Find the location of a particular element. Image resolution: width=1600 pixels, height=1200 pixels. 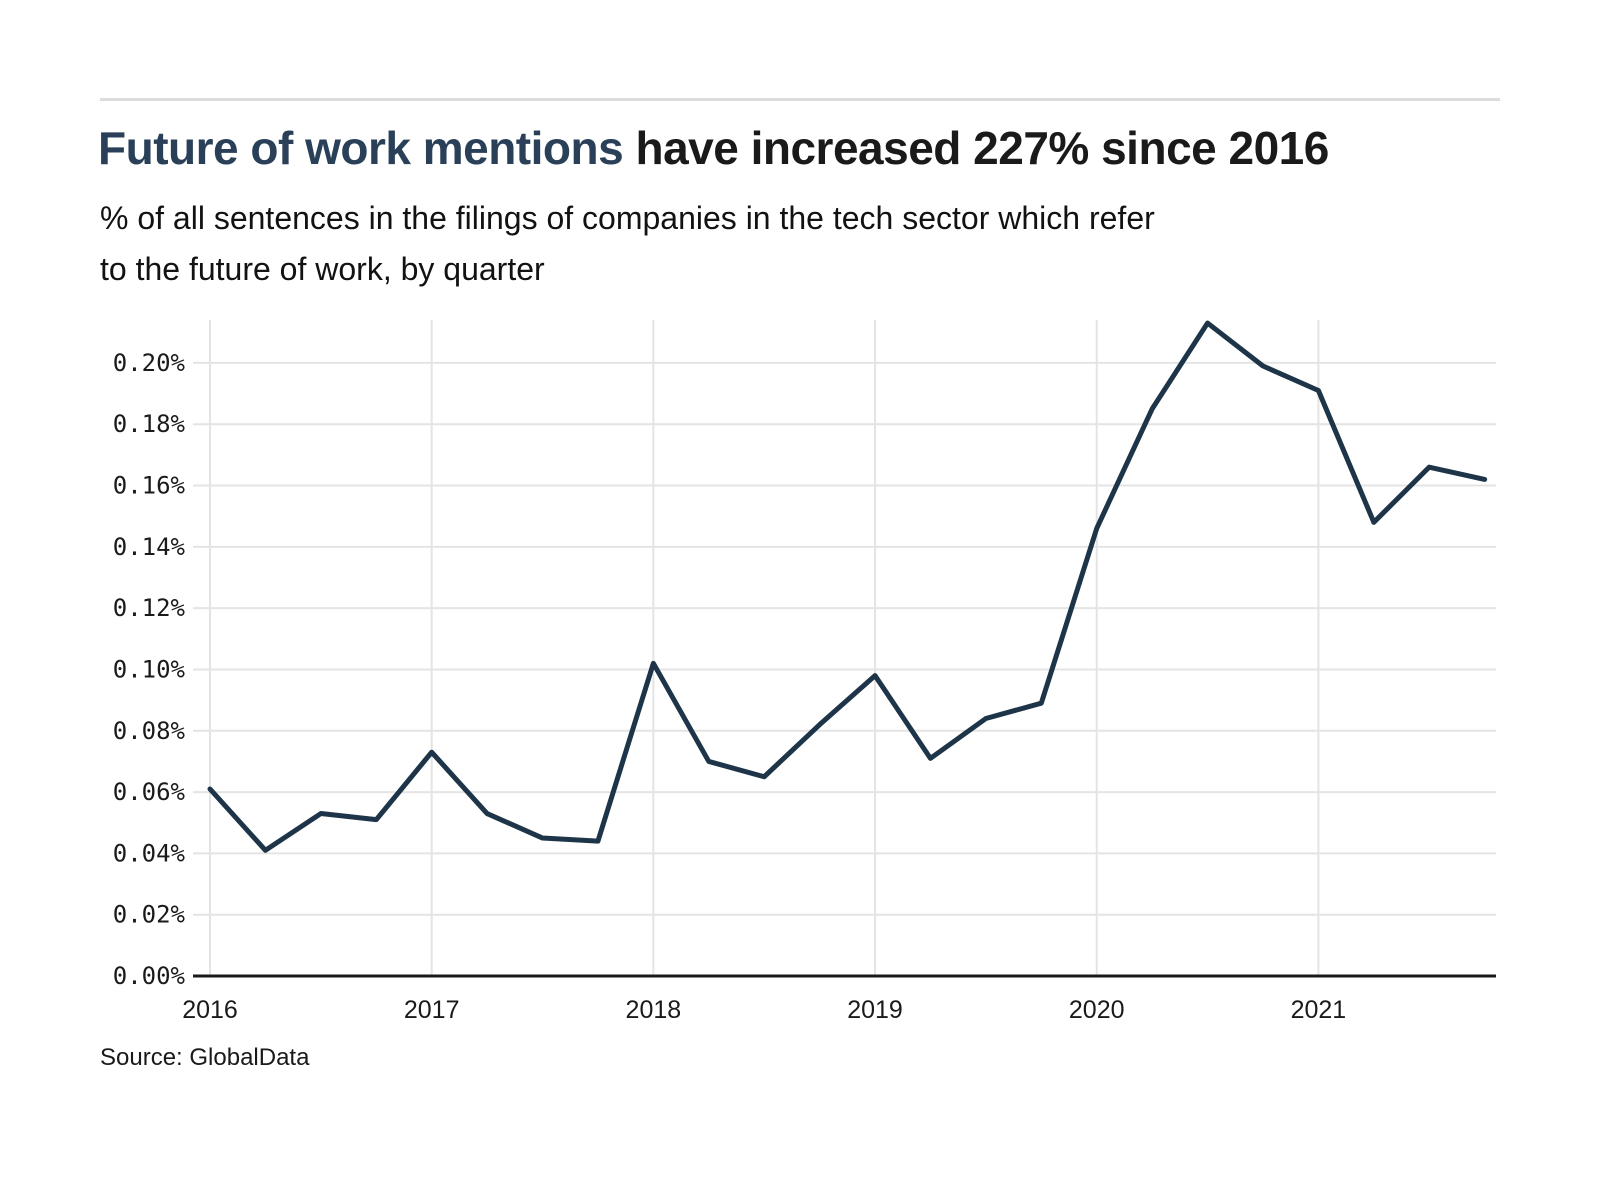

page-title-highlight: Future of work mentions is located at coordinates (361, 148).